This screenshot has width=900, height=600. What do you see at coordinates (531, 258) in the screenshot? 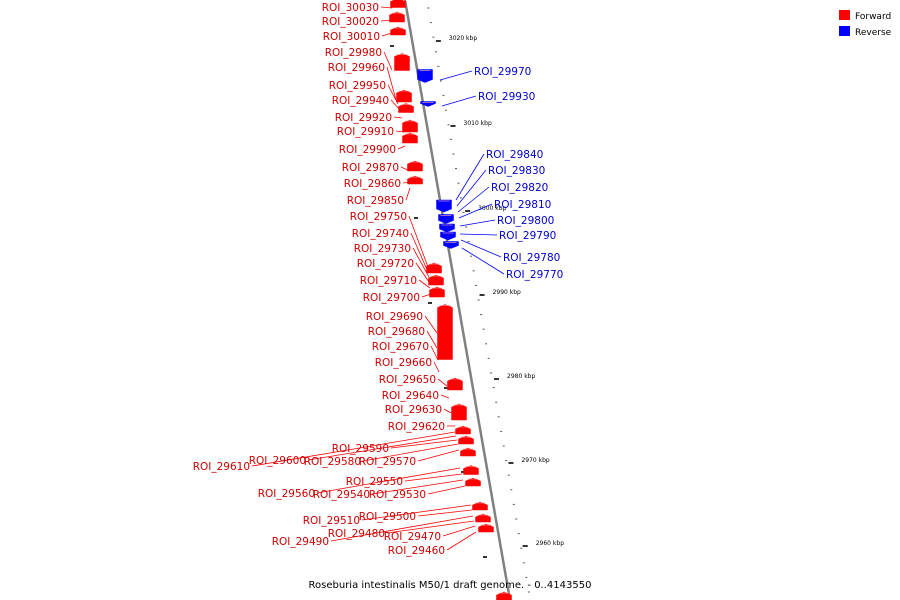
I see `feature-label: ROI_29780` at bounding box center [531, 258].